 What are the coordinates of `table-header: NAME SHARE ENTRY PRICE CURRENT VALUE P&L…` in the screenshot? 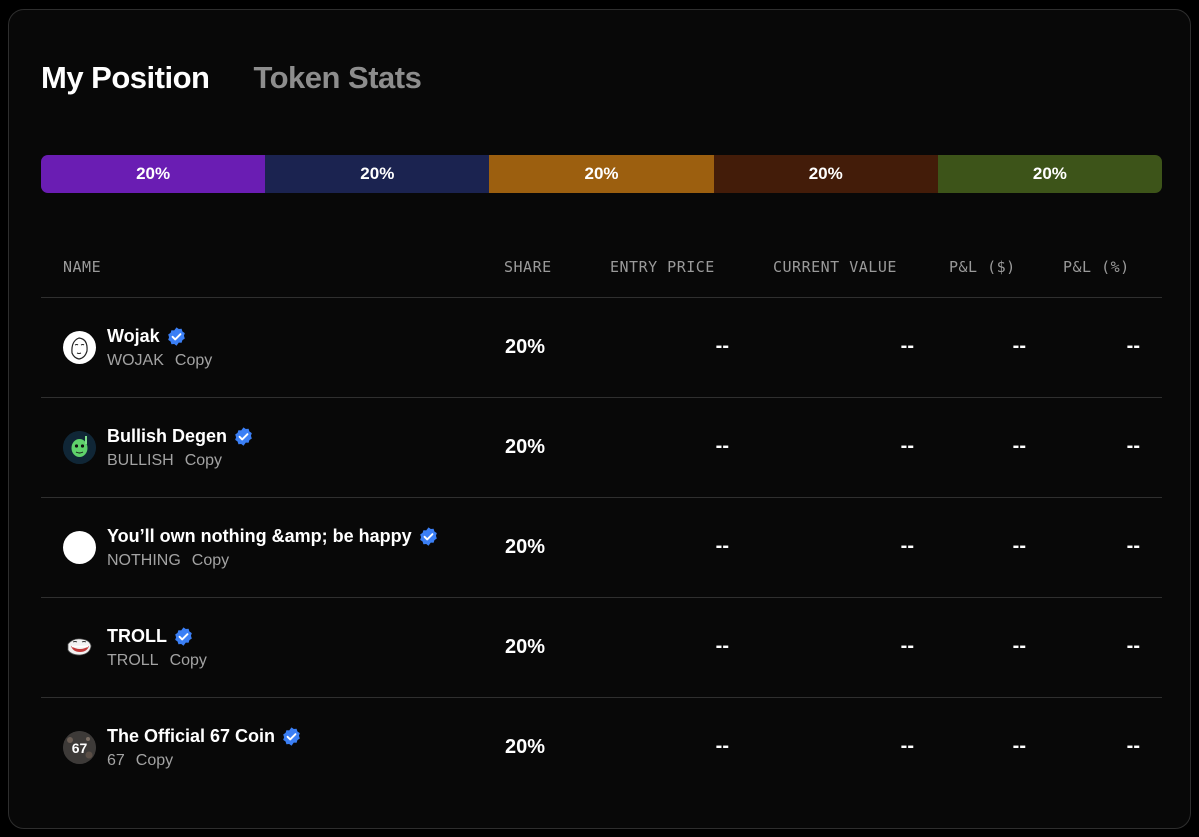 It's located at (601, 277).